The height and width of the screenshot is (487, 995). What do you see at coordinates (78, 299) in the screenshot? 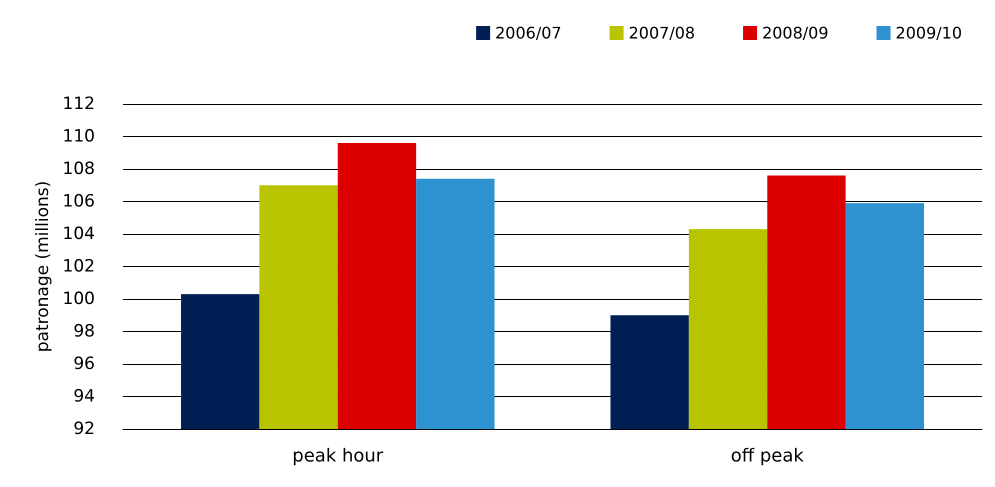
I see `y-tick-label: 100` at bounding box center [78, 299].